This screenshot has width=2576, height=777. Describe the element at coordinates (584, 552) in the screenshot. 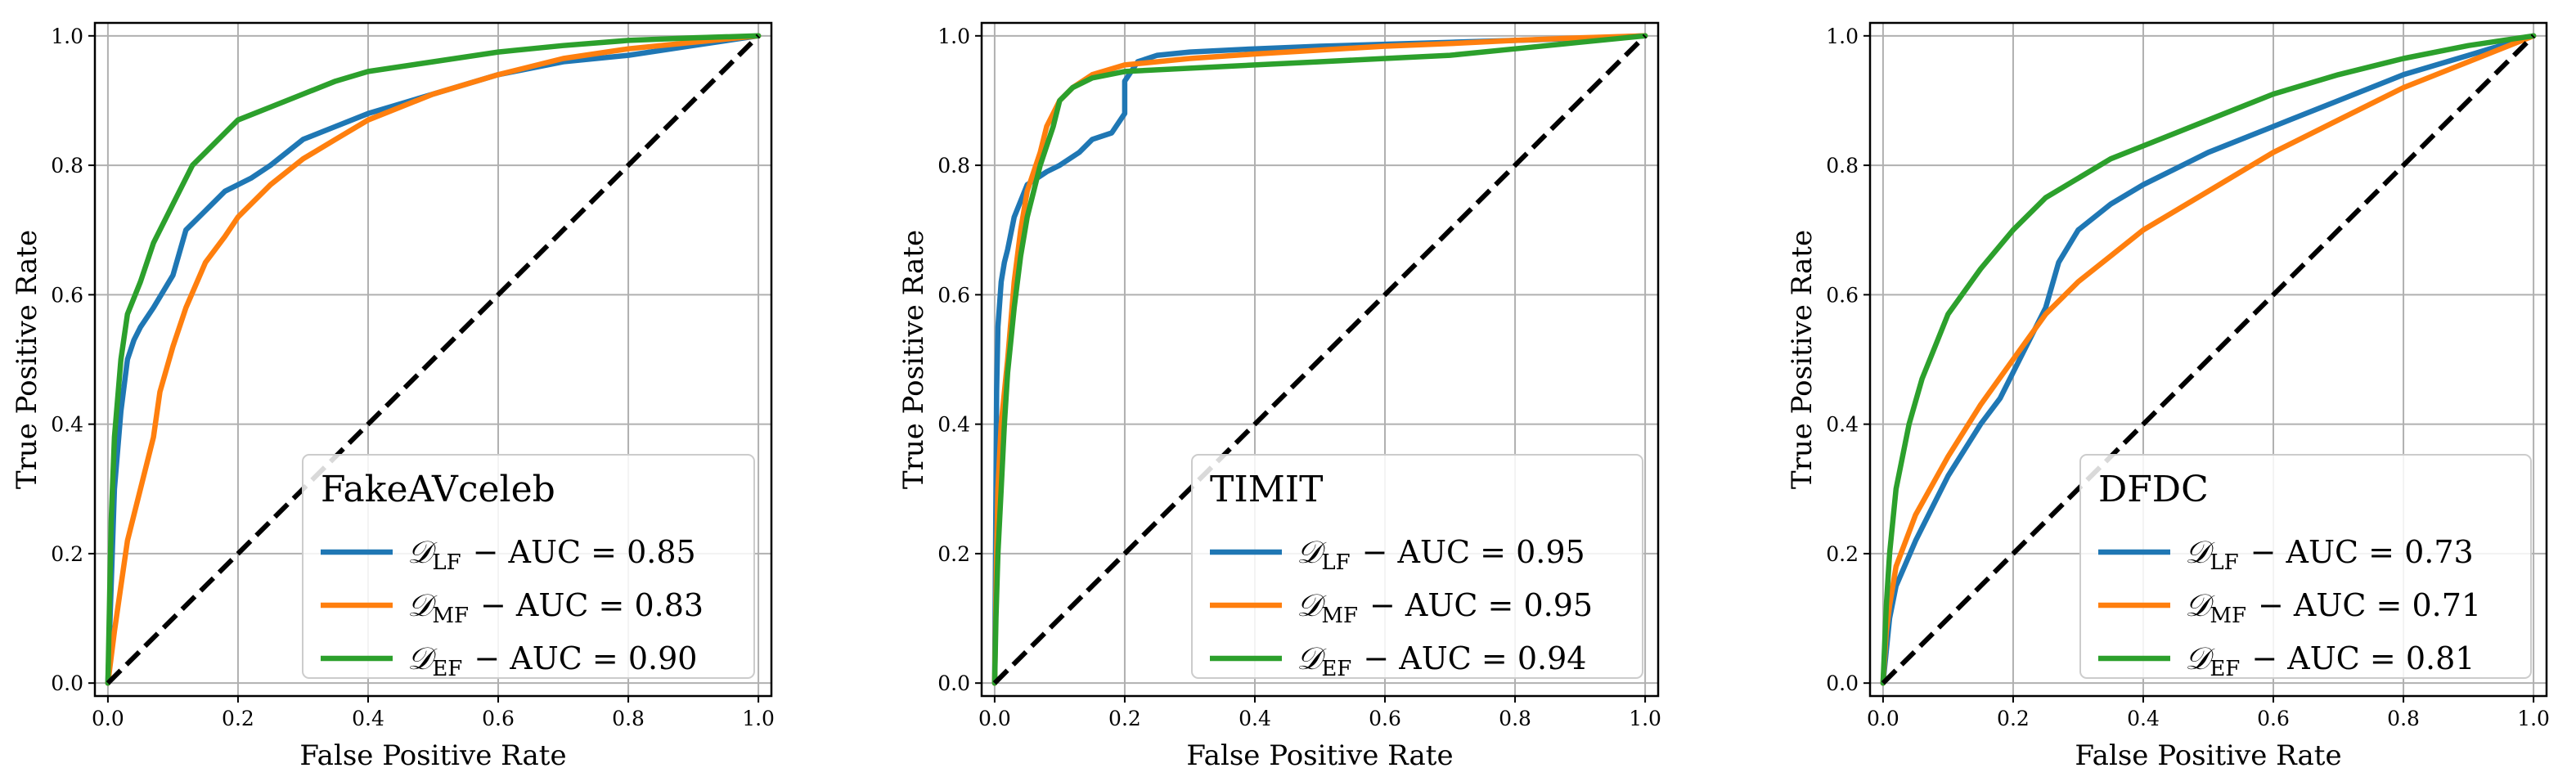

I see `legend-auc: − AUC = 0.85` at that location.